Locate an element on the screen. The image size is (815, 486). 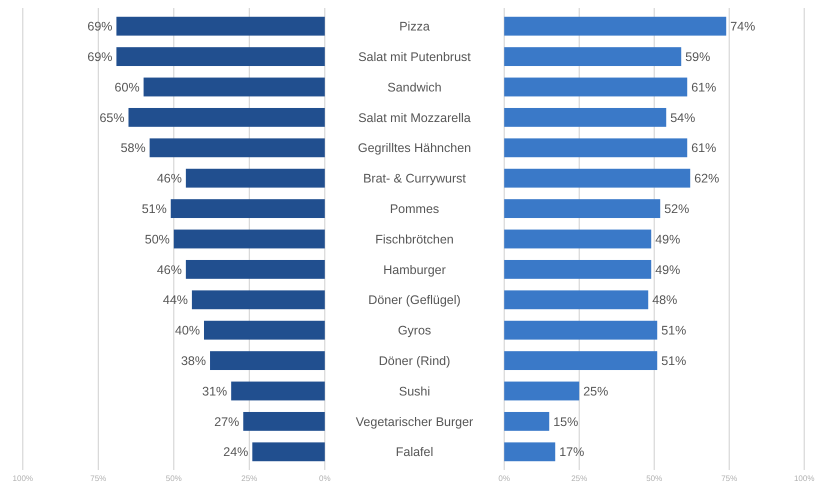
y-tick-label: Gegrilltes Hähnchen is located at coordinates (415, 148).